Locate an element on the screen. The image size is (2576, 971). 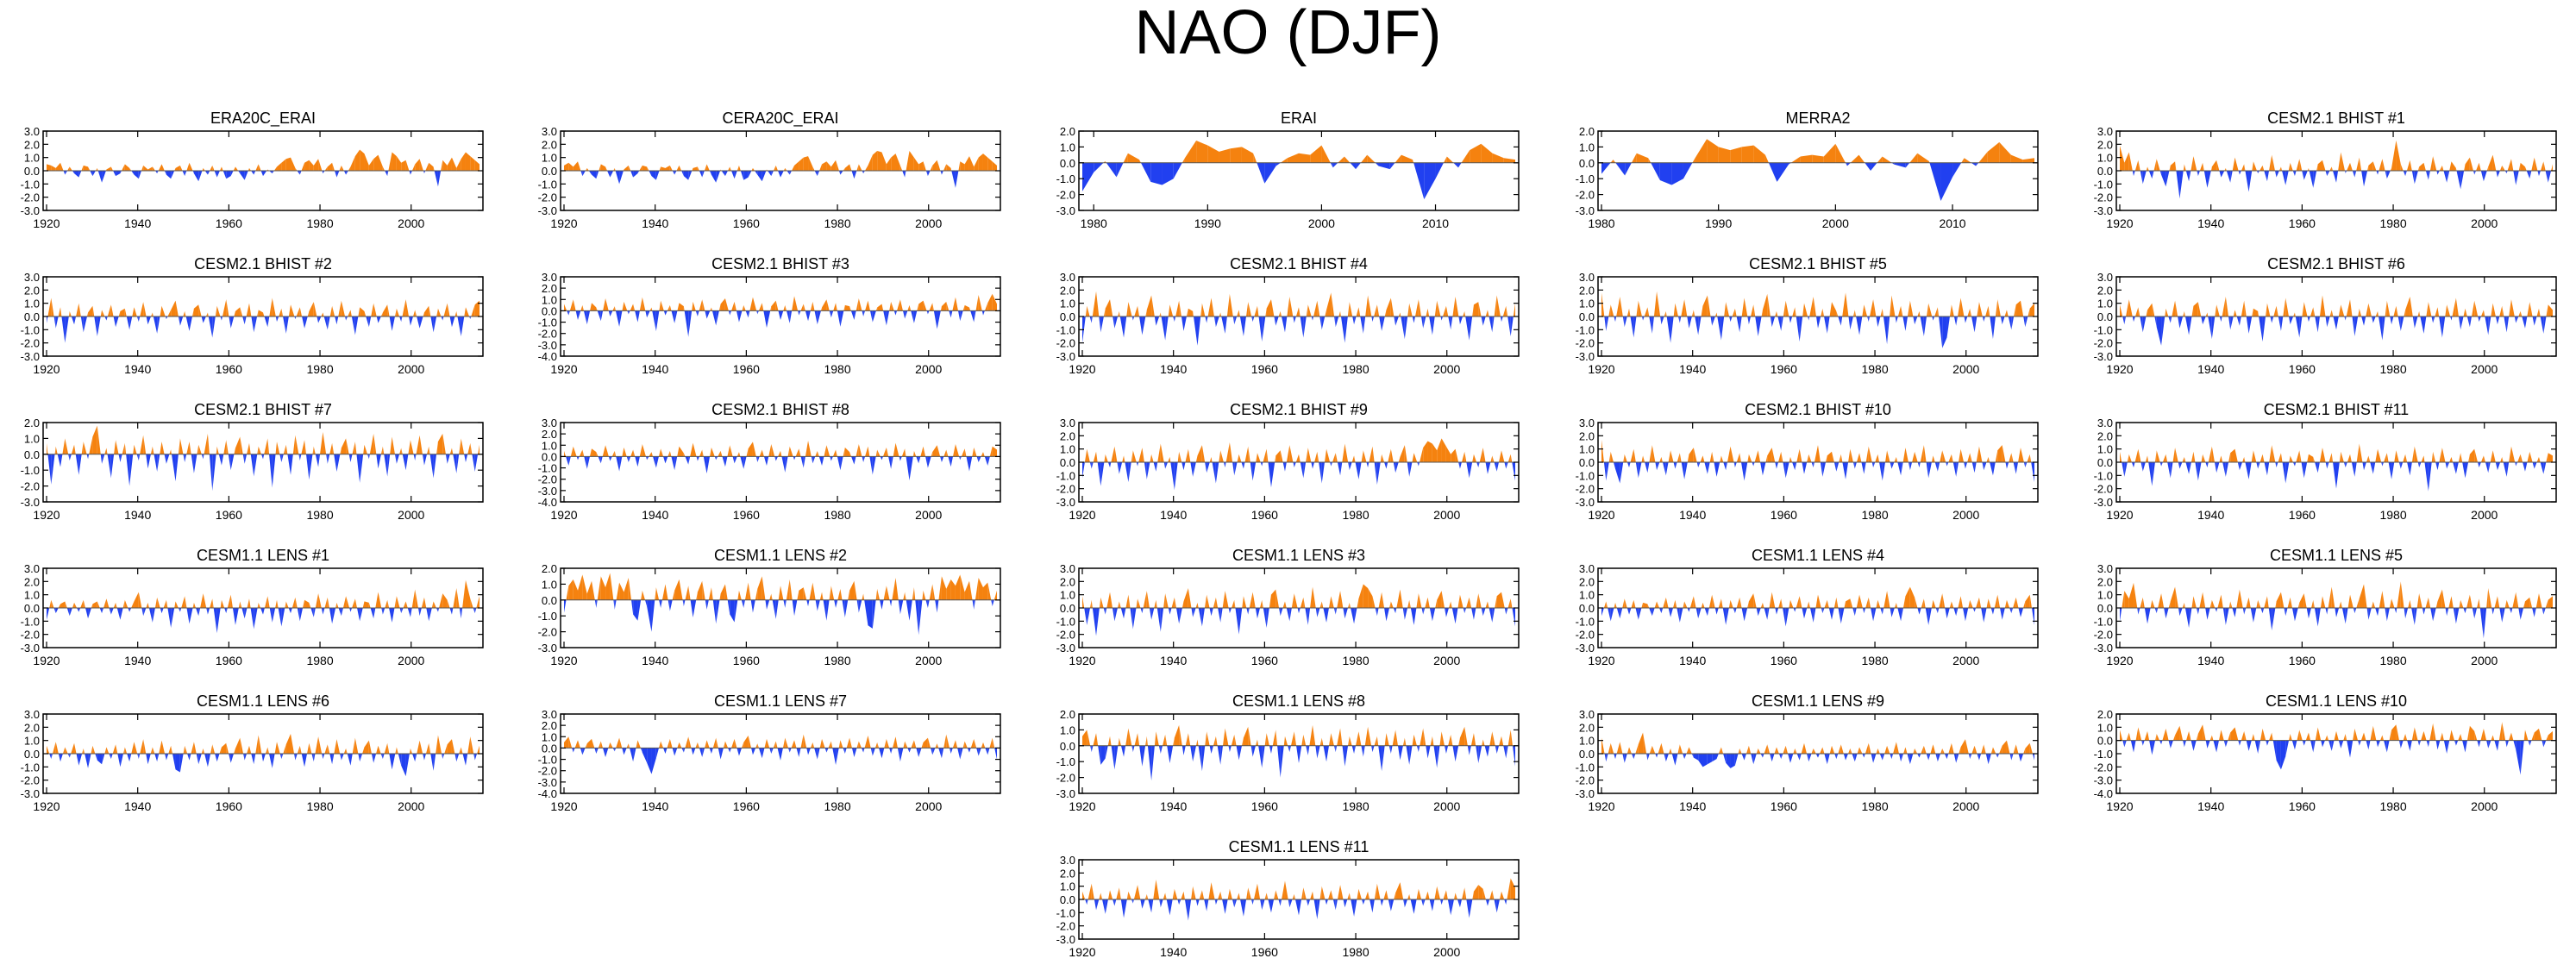
x-tick-label: 2000 is located at coordinates (1446, 369).